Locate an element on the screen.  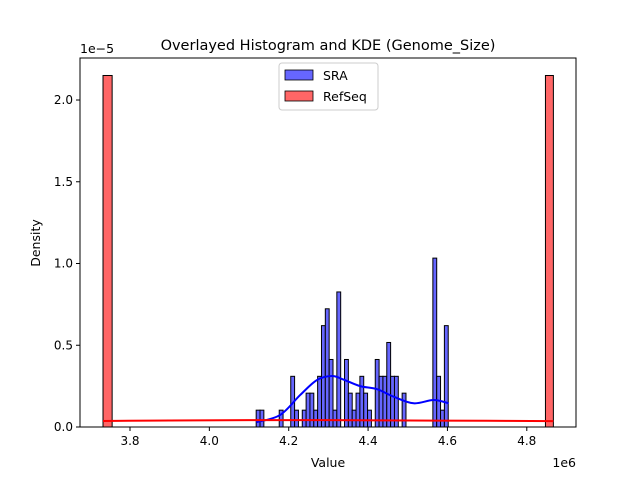
y-axis: 0.0 0.5 1.0 1.5 2.0 is located at coordinates (67, 263).